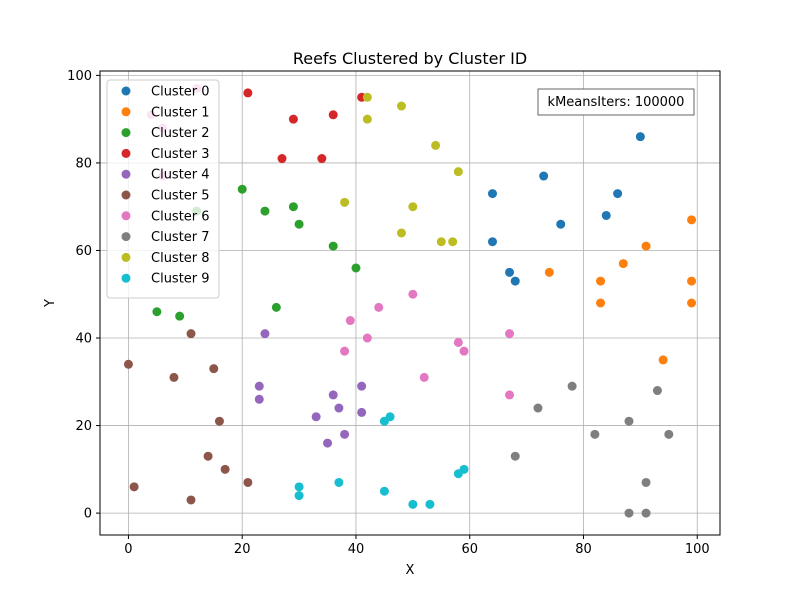 Image resolution: width=800 pixels, height=600 pixels. Describe the element at coordinates (180, 237) in the screenshot. I see `legend-label: Cluster 7` at that location.